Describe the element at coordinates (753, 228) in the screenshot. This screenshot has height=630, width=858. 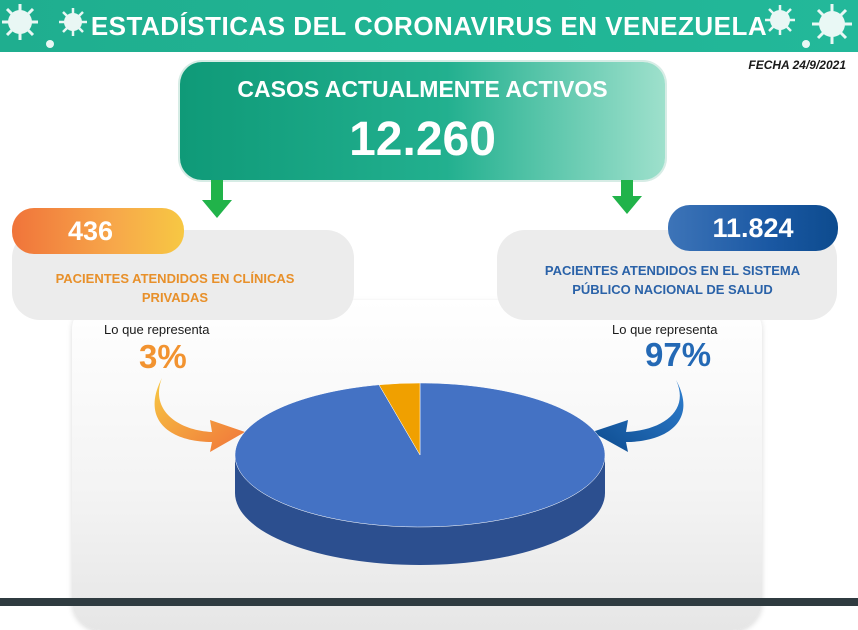
I see `public-count: 11.824` at that location.